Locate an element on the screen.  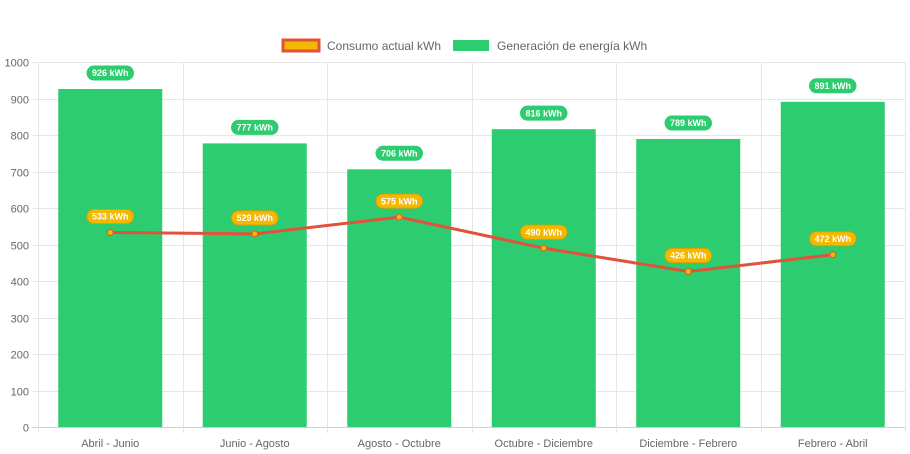
data-label: 490 kWh is located at coordinates (543, 232).